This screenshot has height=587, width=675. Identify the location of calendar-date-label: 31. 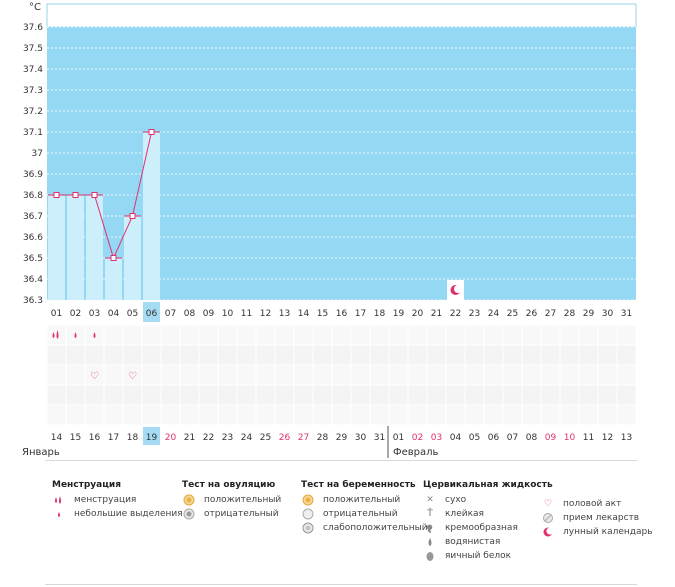
(379, 438).